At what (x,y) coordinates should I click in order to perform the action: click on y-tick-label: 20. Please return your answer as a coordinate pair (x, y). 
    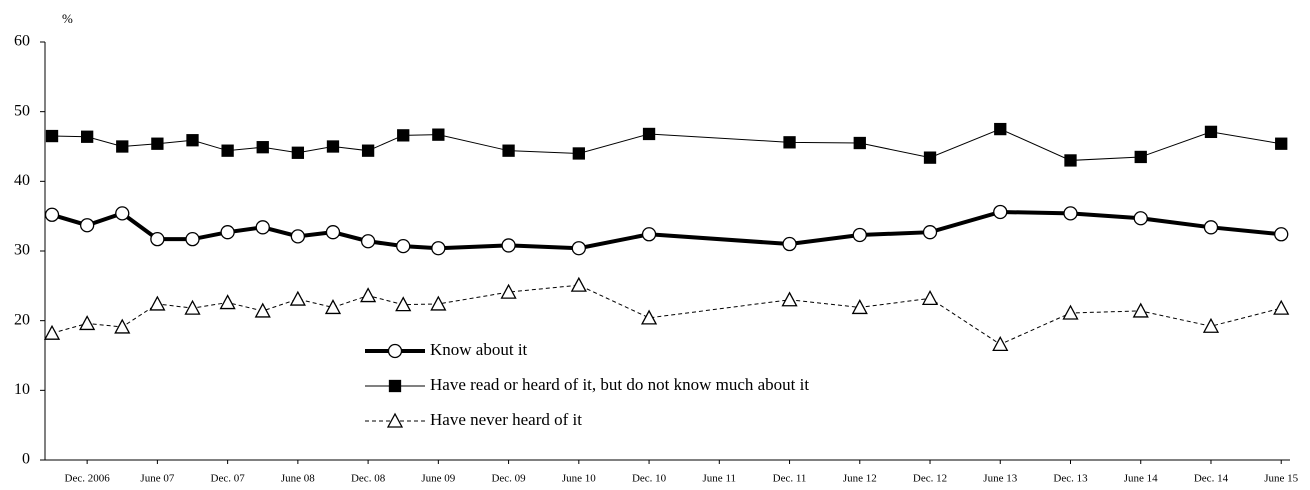
    Looking at the image, I should click on (22, 319).